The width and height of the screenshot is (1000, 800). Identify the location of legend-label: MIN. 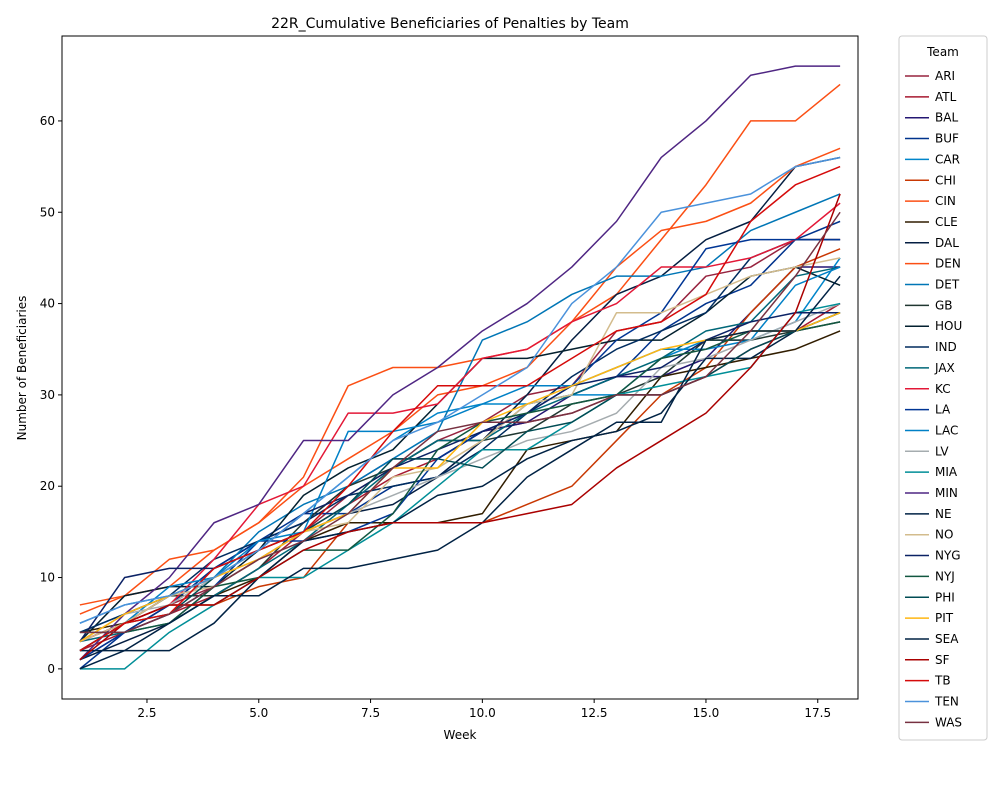
(946, 493).